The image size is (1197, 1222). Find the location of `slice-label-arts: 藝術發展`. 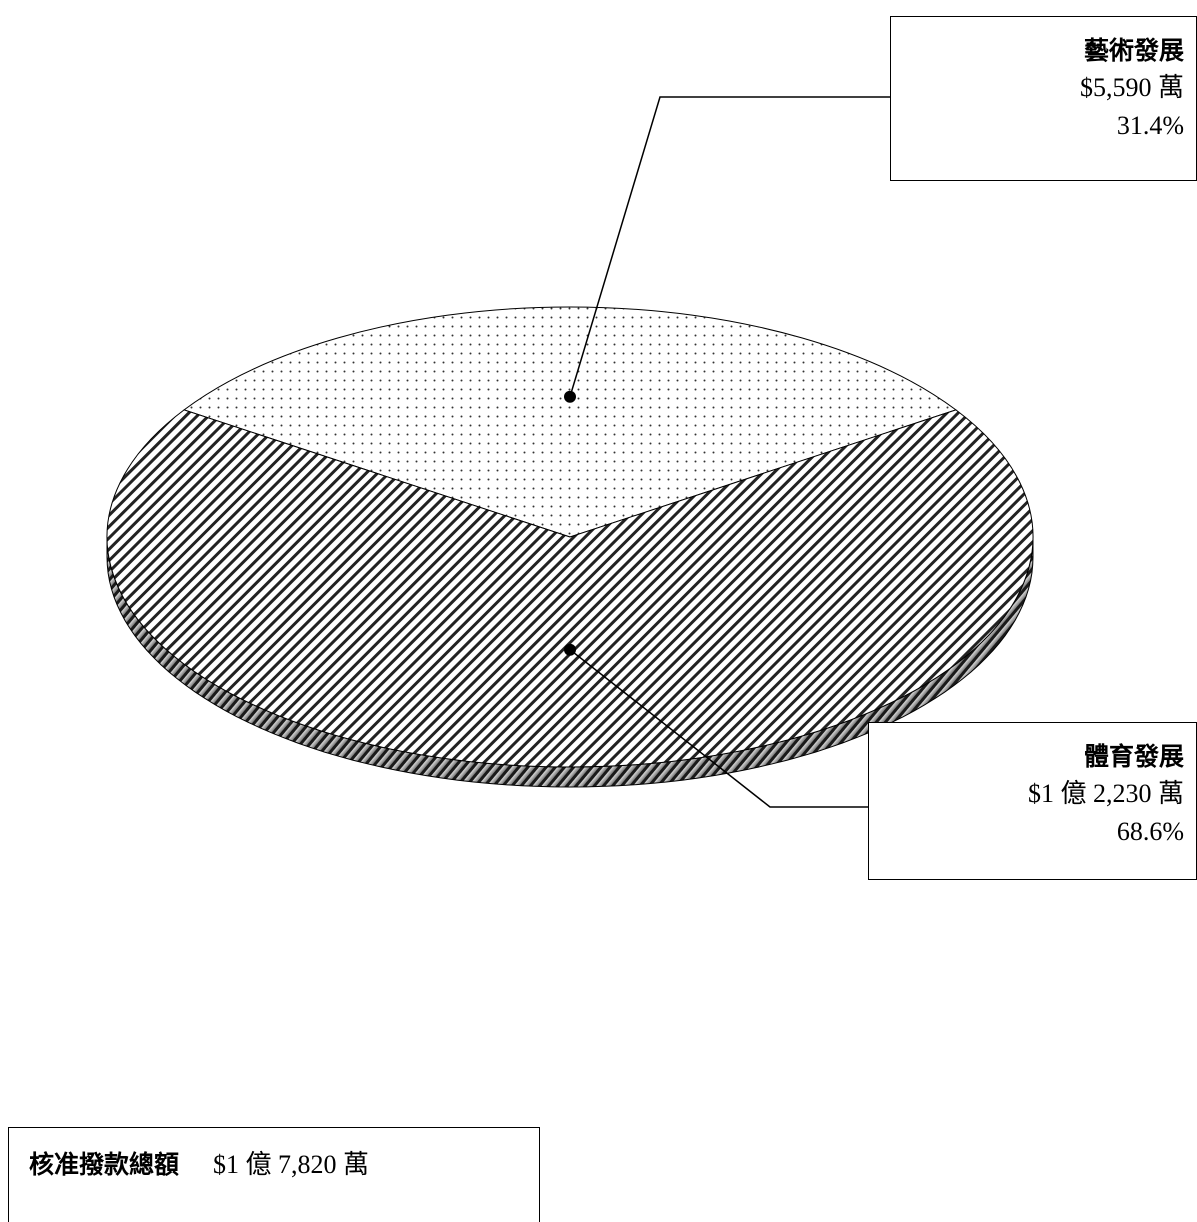

slice-label-arts: 藝術發展 is located at coordinates (1133, 50).